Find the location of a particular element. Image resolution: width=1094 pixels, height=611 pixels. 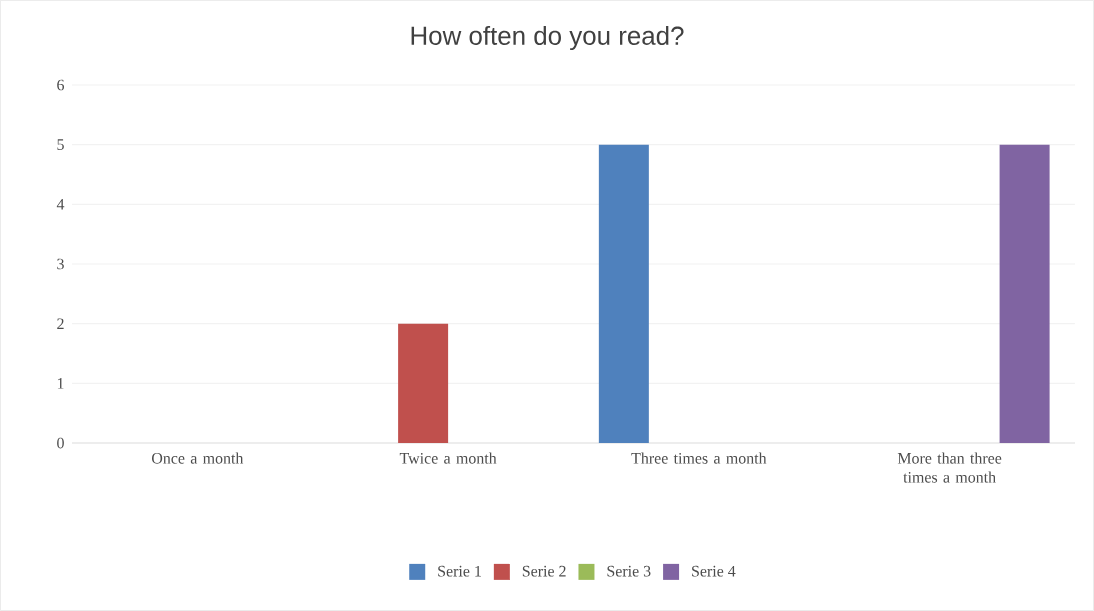

legend-label: Serie 1 is located at coordinates (459, 571).